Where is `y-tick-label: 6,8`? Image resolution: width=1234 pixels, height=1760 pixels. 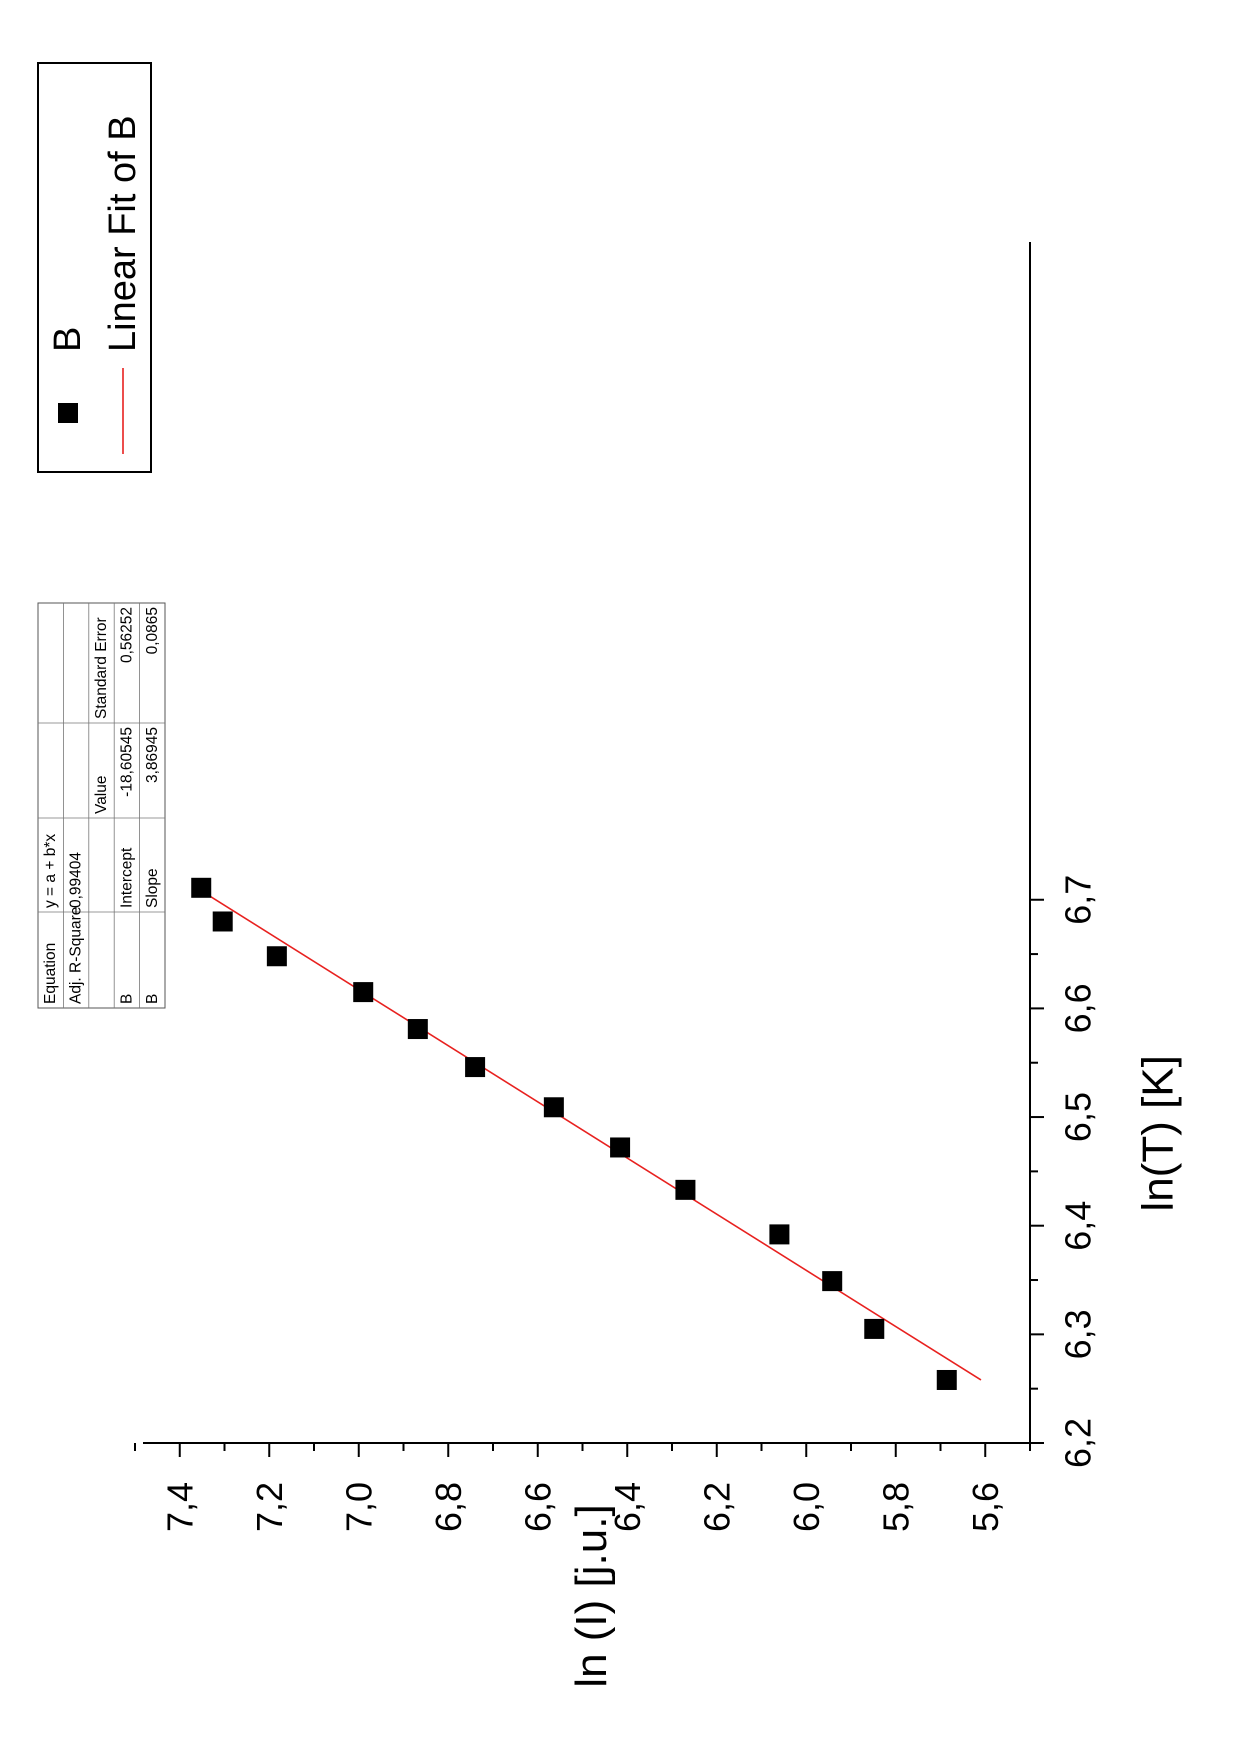 y-tick-label: 6,8 is located at coordinates (448, 1507).